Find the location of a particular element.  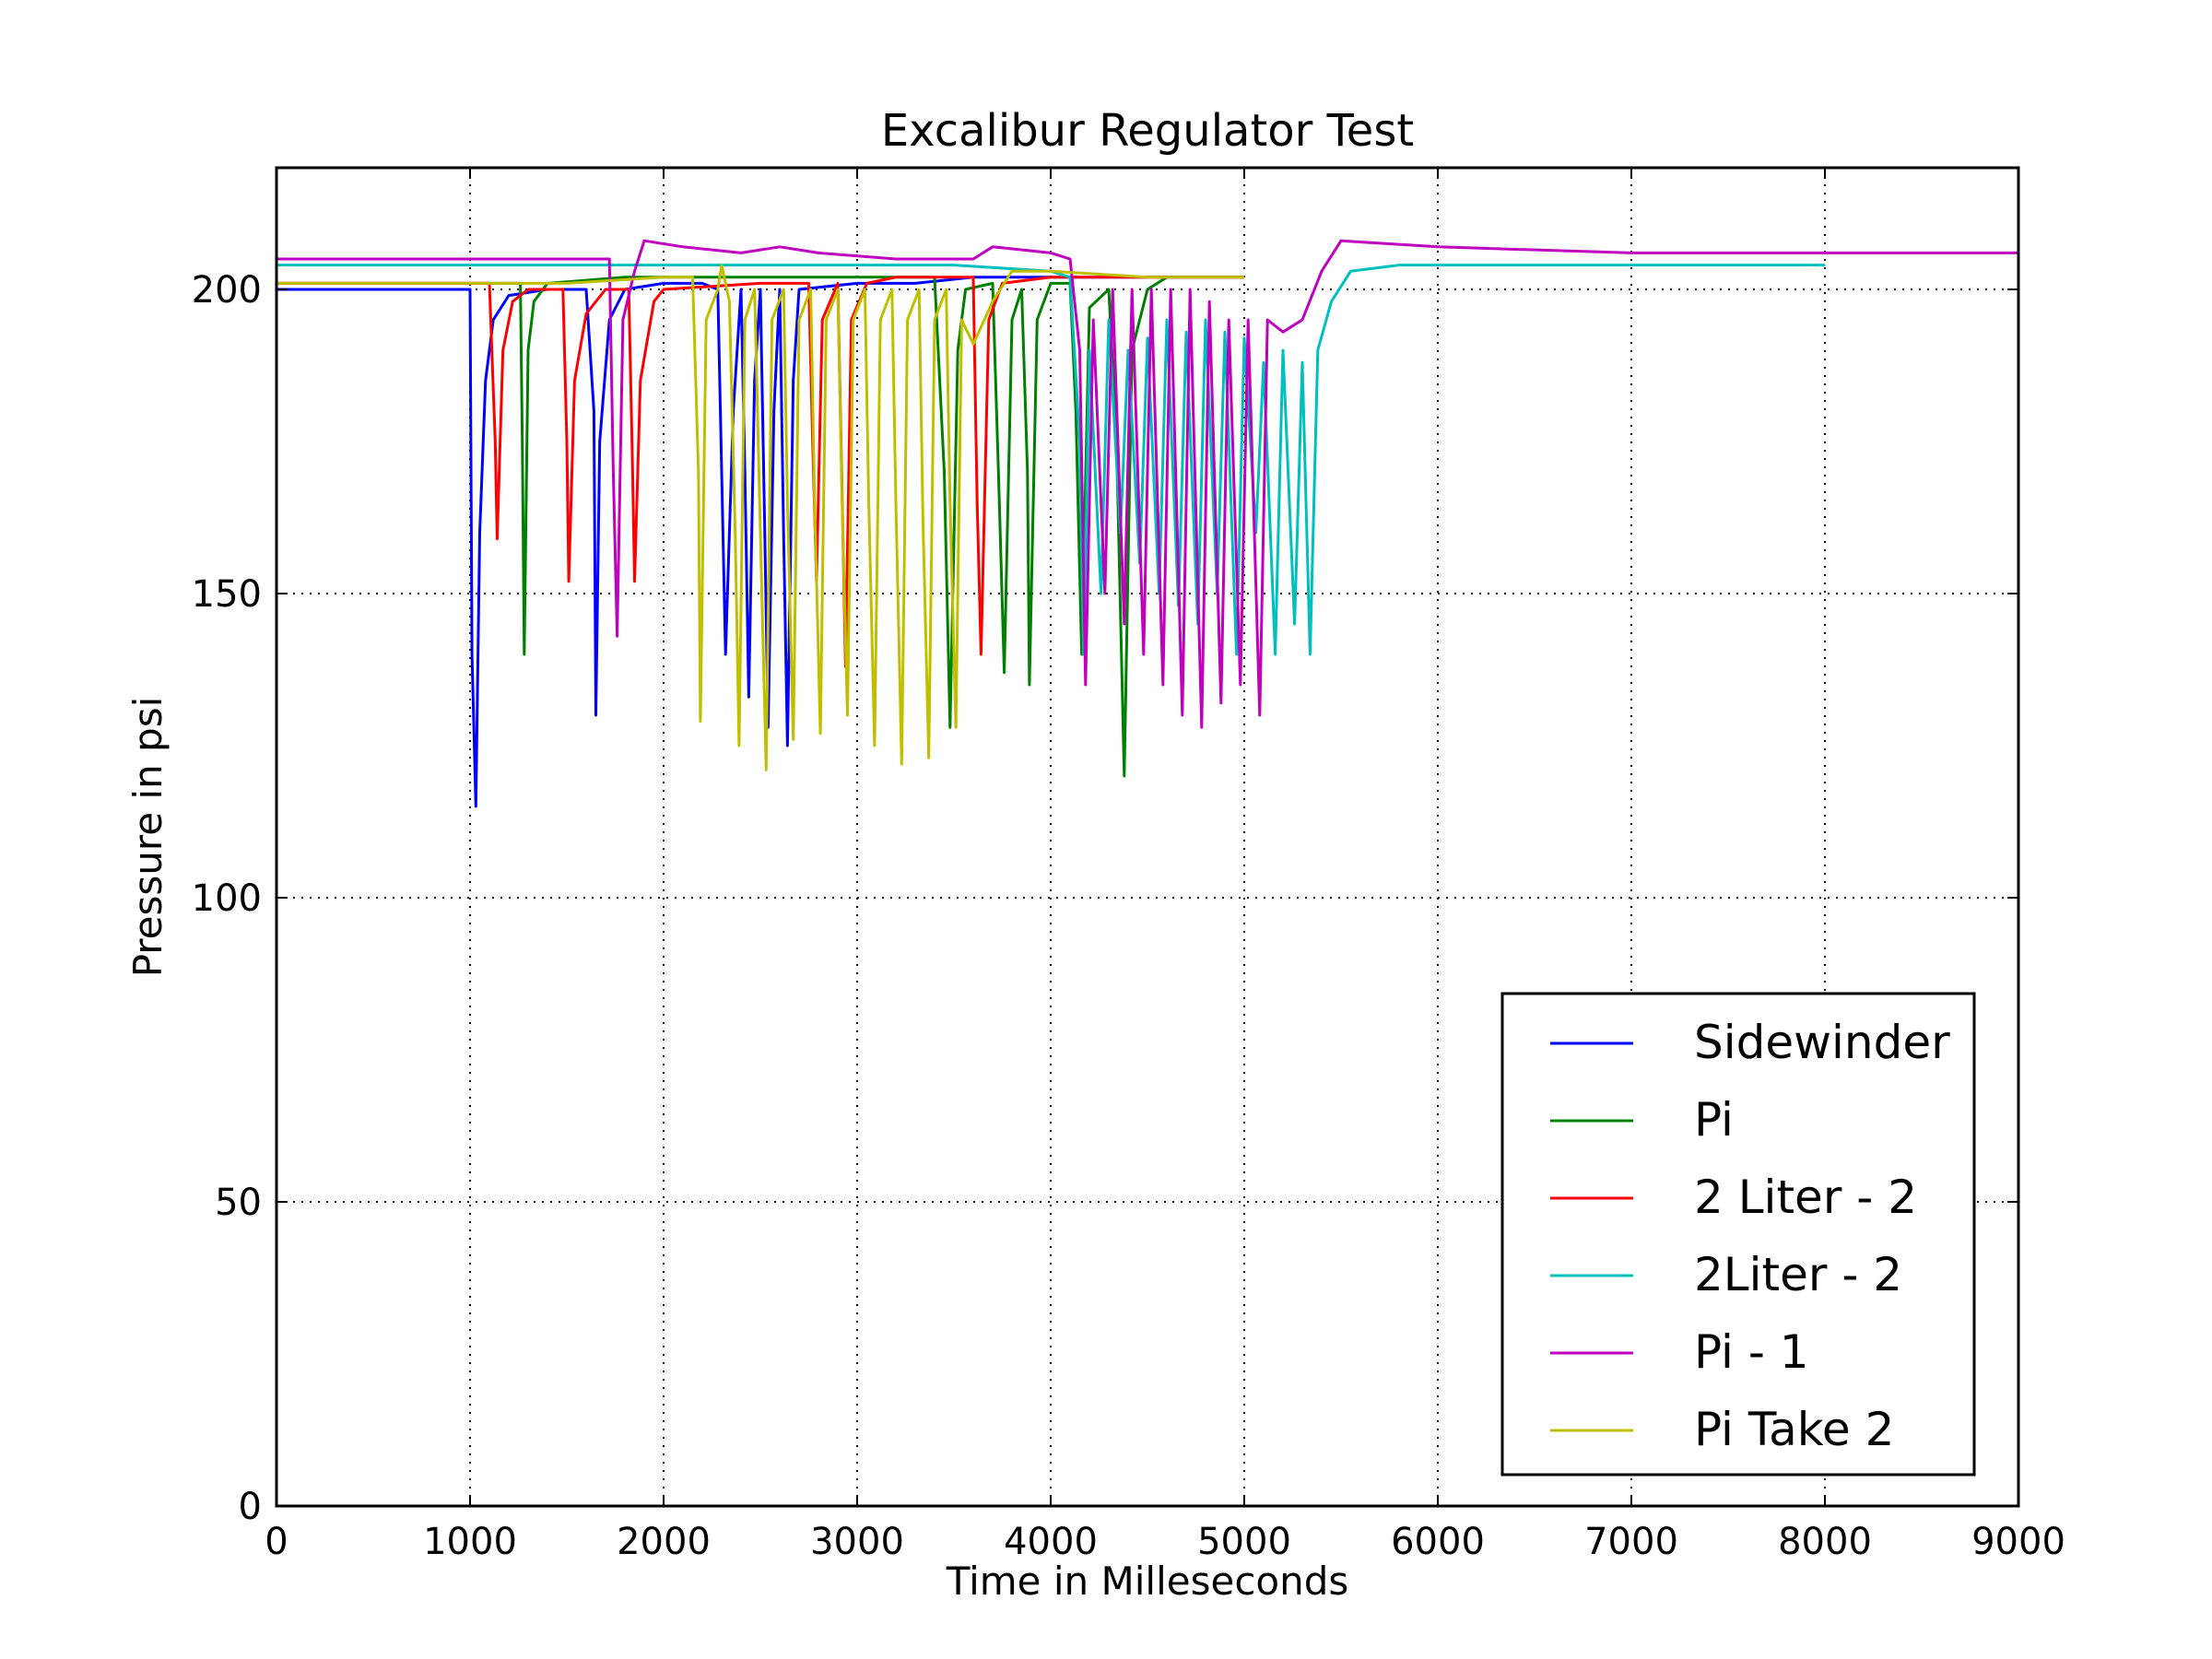

x-tick-label: 5000 is located at coordinates (1244, 1542).